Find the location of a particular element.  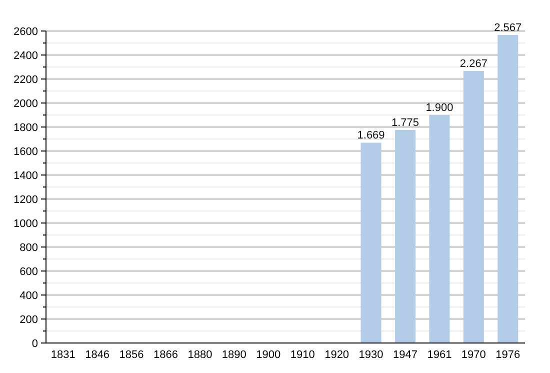

x-tick-label: 1890 is located at coordinates (234, 355).